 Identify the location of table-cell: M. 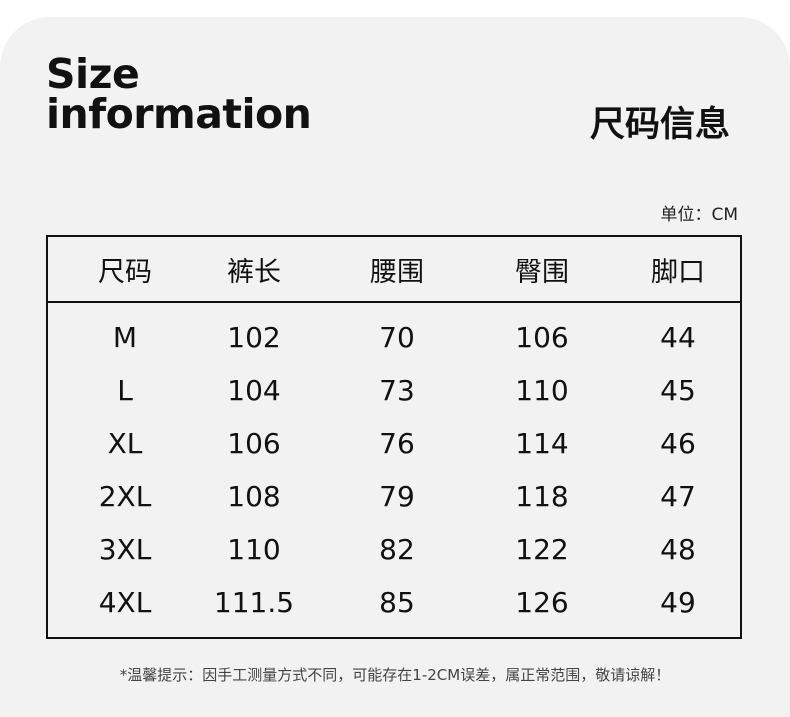
(125, 337).